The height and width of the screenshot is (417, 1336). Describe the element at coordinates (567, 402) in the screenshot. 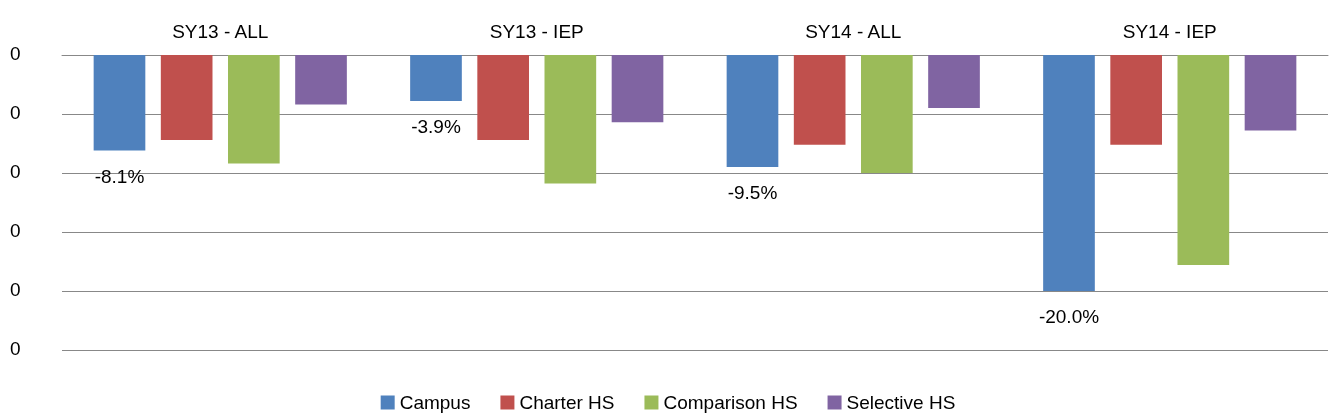

I see `legend-label: Charter HS` at that location.